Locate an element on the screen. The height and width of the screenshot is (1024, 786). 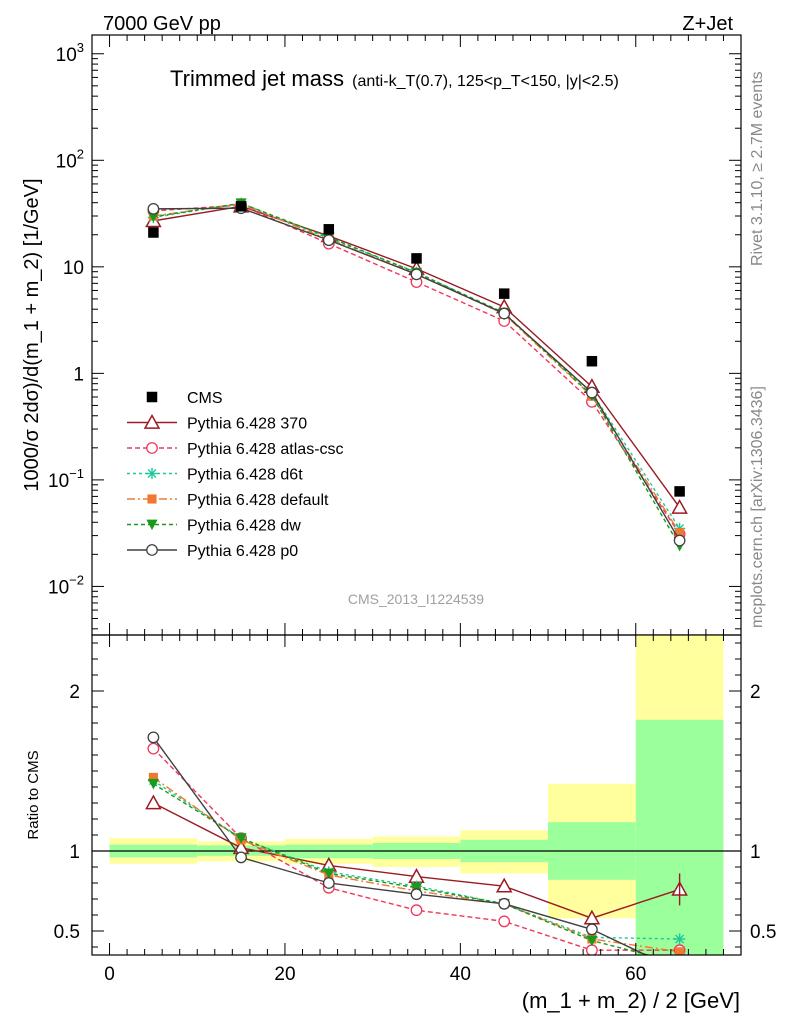
series-point-default is located at coordinates (680, 533).